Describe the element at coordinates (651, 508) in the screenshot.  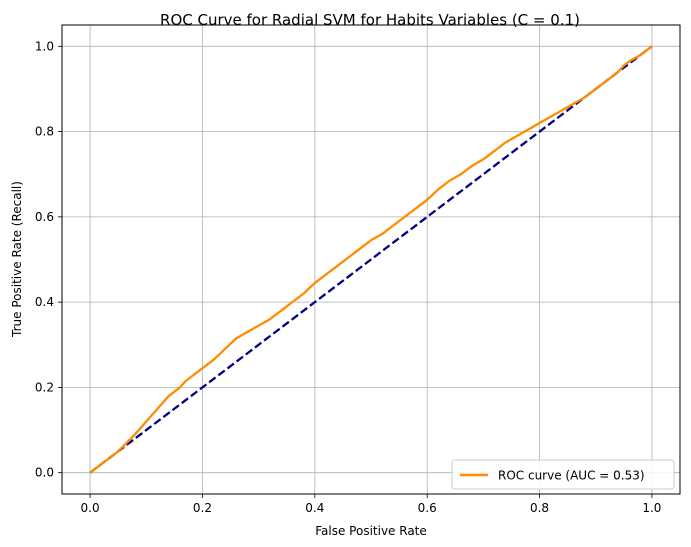
I see `x-tick-label-5: 1.0` at that location.